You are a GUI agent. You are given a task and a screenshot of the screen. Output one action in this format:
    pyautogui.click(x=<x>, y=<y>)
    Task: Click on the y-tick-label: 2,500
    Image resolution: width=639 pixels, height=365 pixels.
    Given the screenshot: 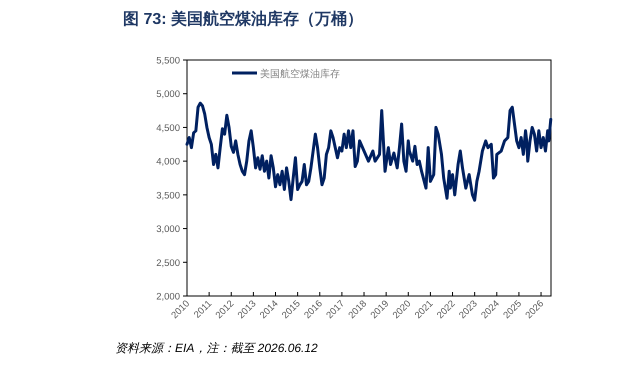 What is the action you would take?
    pyautogui.click(x=168, y=263)
    